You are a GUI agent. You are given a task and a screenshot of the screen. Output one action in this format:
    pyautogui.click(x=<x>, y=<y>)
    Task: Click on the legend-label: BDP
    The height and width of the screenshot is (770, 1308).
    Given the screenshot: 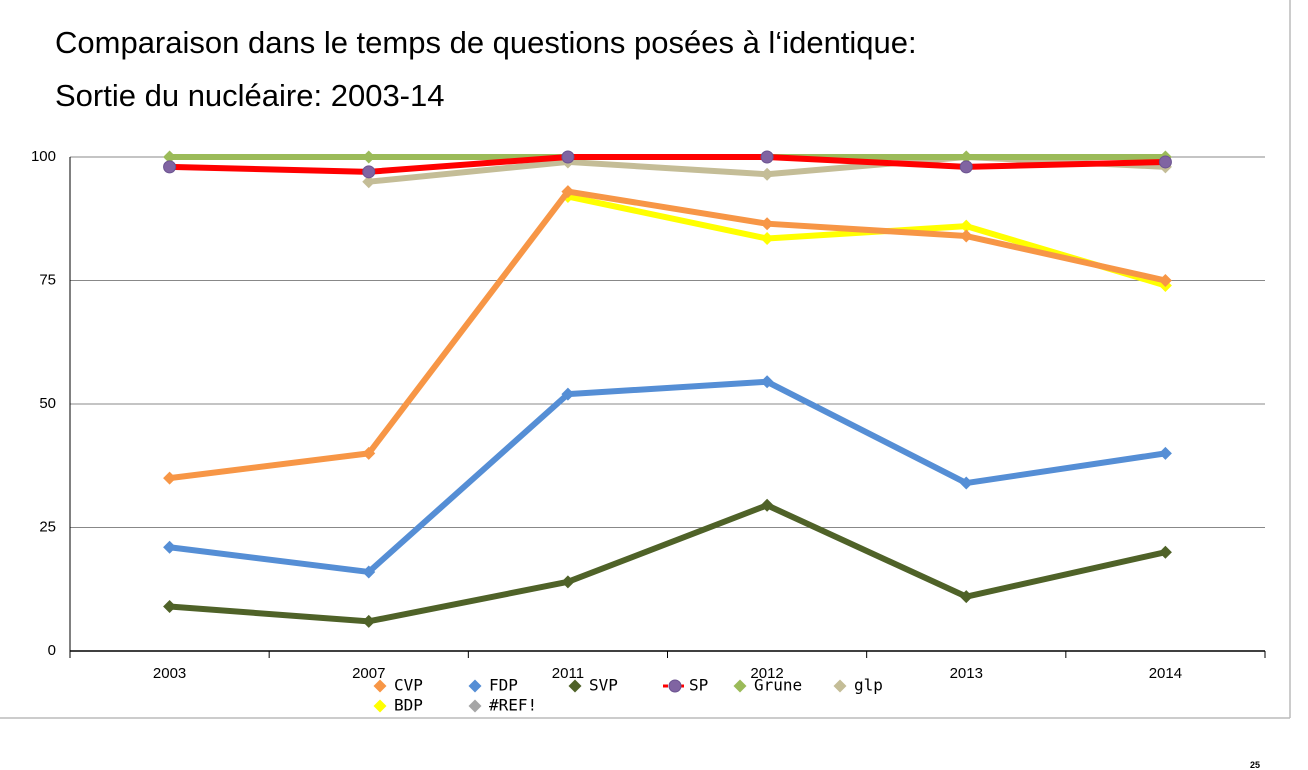 What is the action you would take?
    pyautogui.click(x=408, y=705)
    